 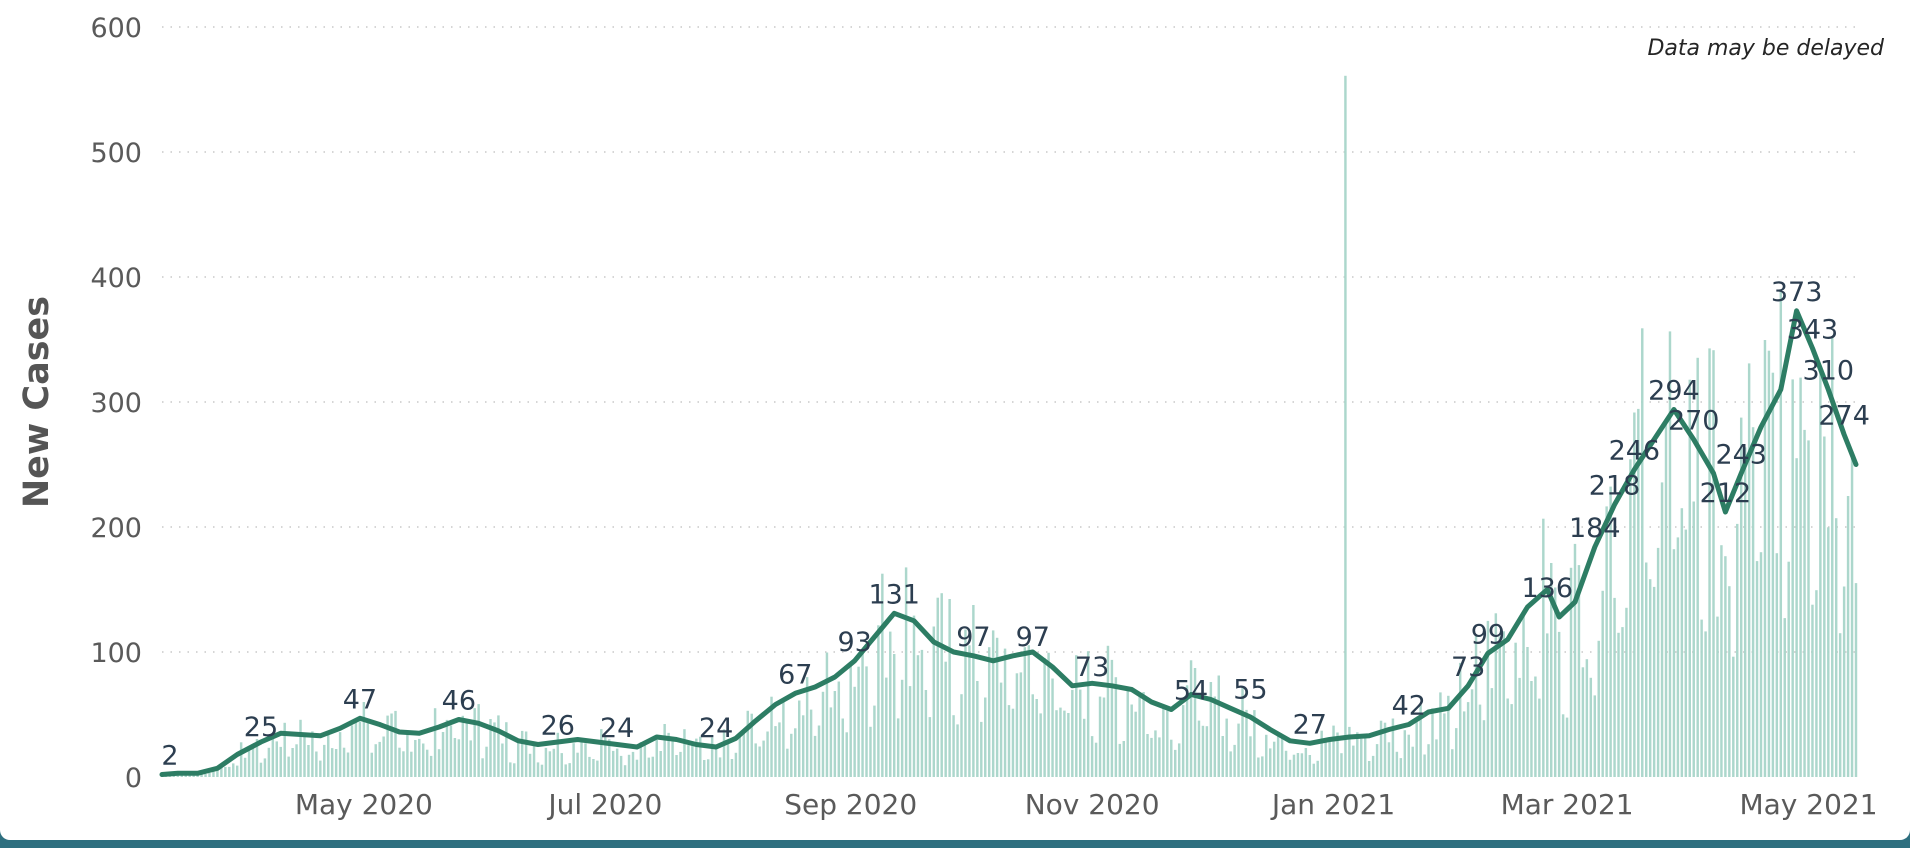 What do you see at coordinates (1092, 804) in the screenshot?
I see `x-tick-label: Nov 2020` at bounding box center [1092, 804].